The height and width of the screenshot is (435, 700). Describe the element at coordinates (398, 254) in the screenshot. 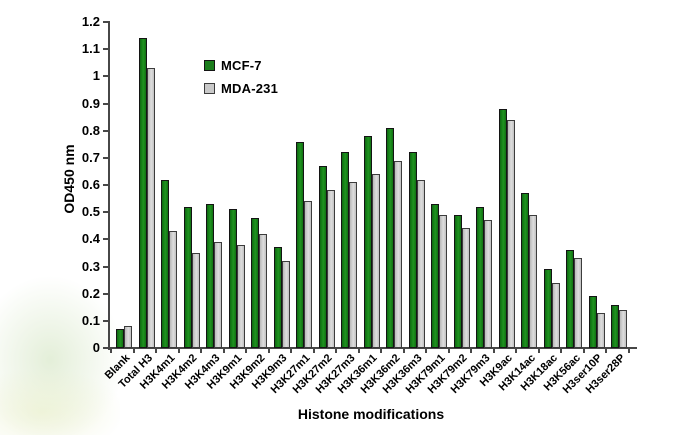

I see `bar-mda-231-h3k36m2` at that location.